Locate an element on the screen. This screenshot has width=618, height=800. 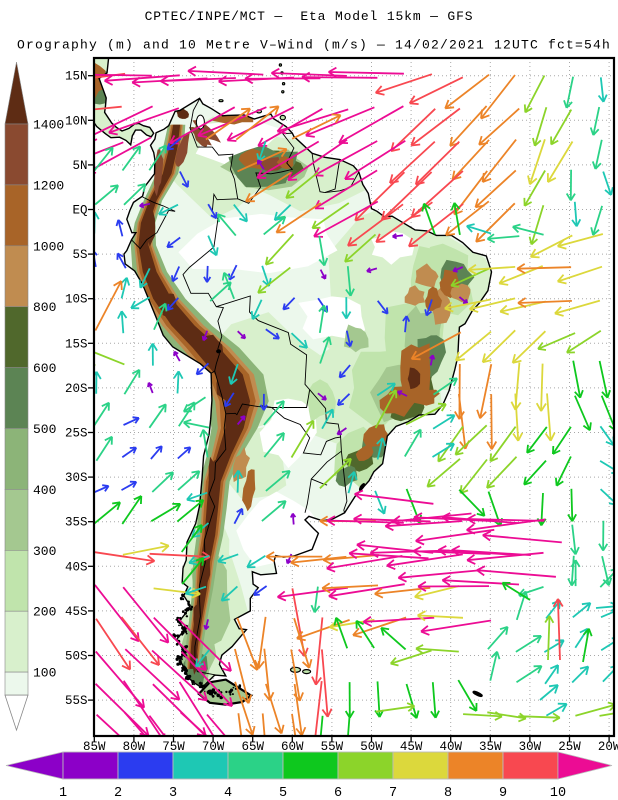
svg-text: 80W is located at coordinates (134, 747).